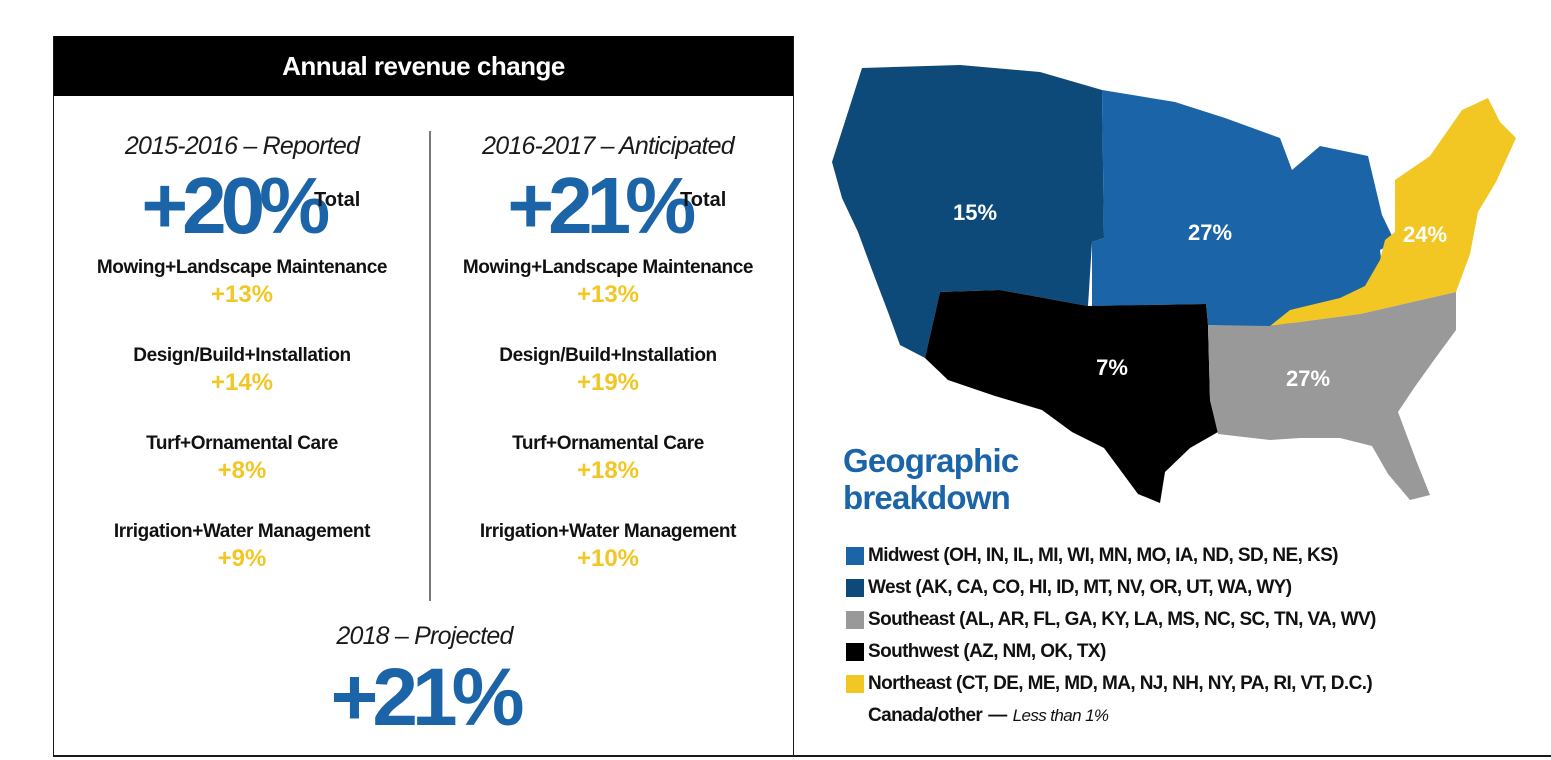 This screenshot has width=1551, height=760. I want to click on category-item: Irrigation+Water Management +9%, so click(242, 559).